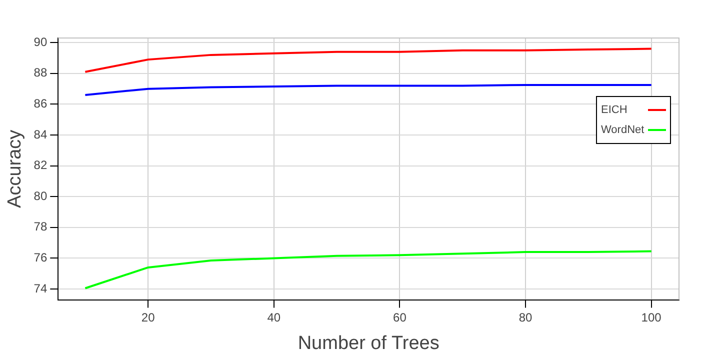  I want to click on legend-label: WordNet, so click(622, 130).